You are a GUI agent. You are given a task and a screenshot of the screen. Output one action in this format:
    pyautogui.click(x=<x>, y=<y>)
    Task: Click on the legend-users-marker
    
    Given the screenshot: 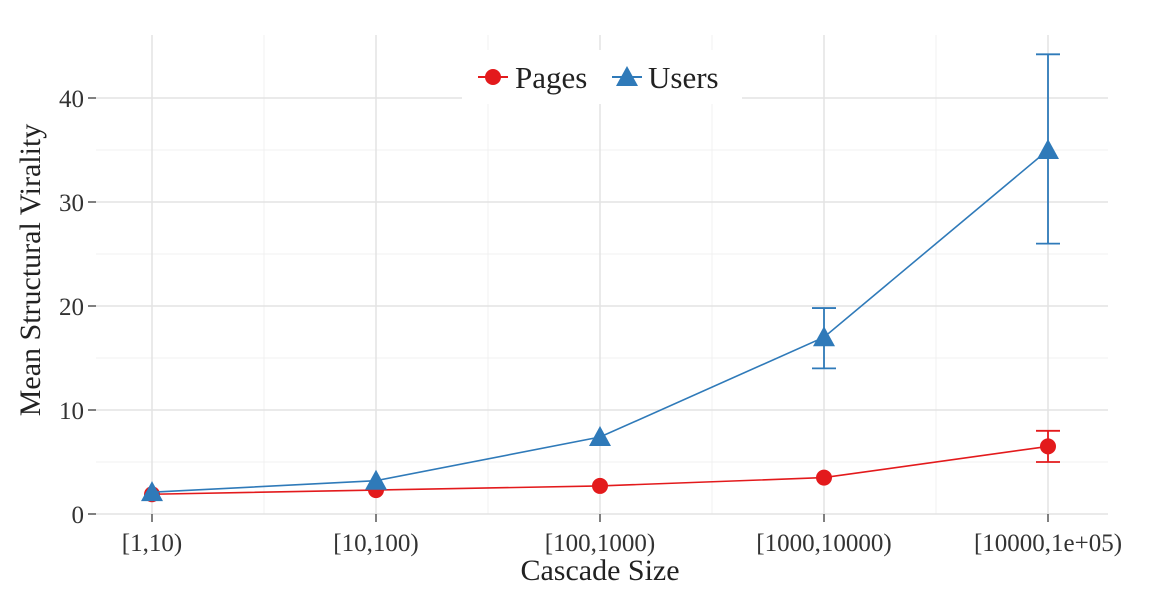 What is the action you would take?
    pyautogui.click(x=627, y=76)
    